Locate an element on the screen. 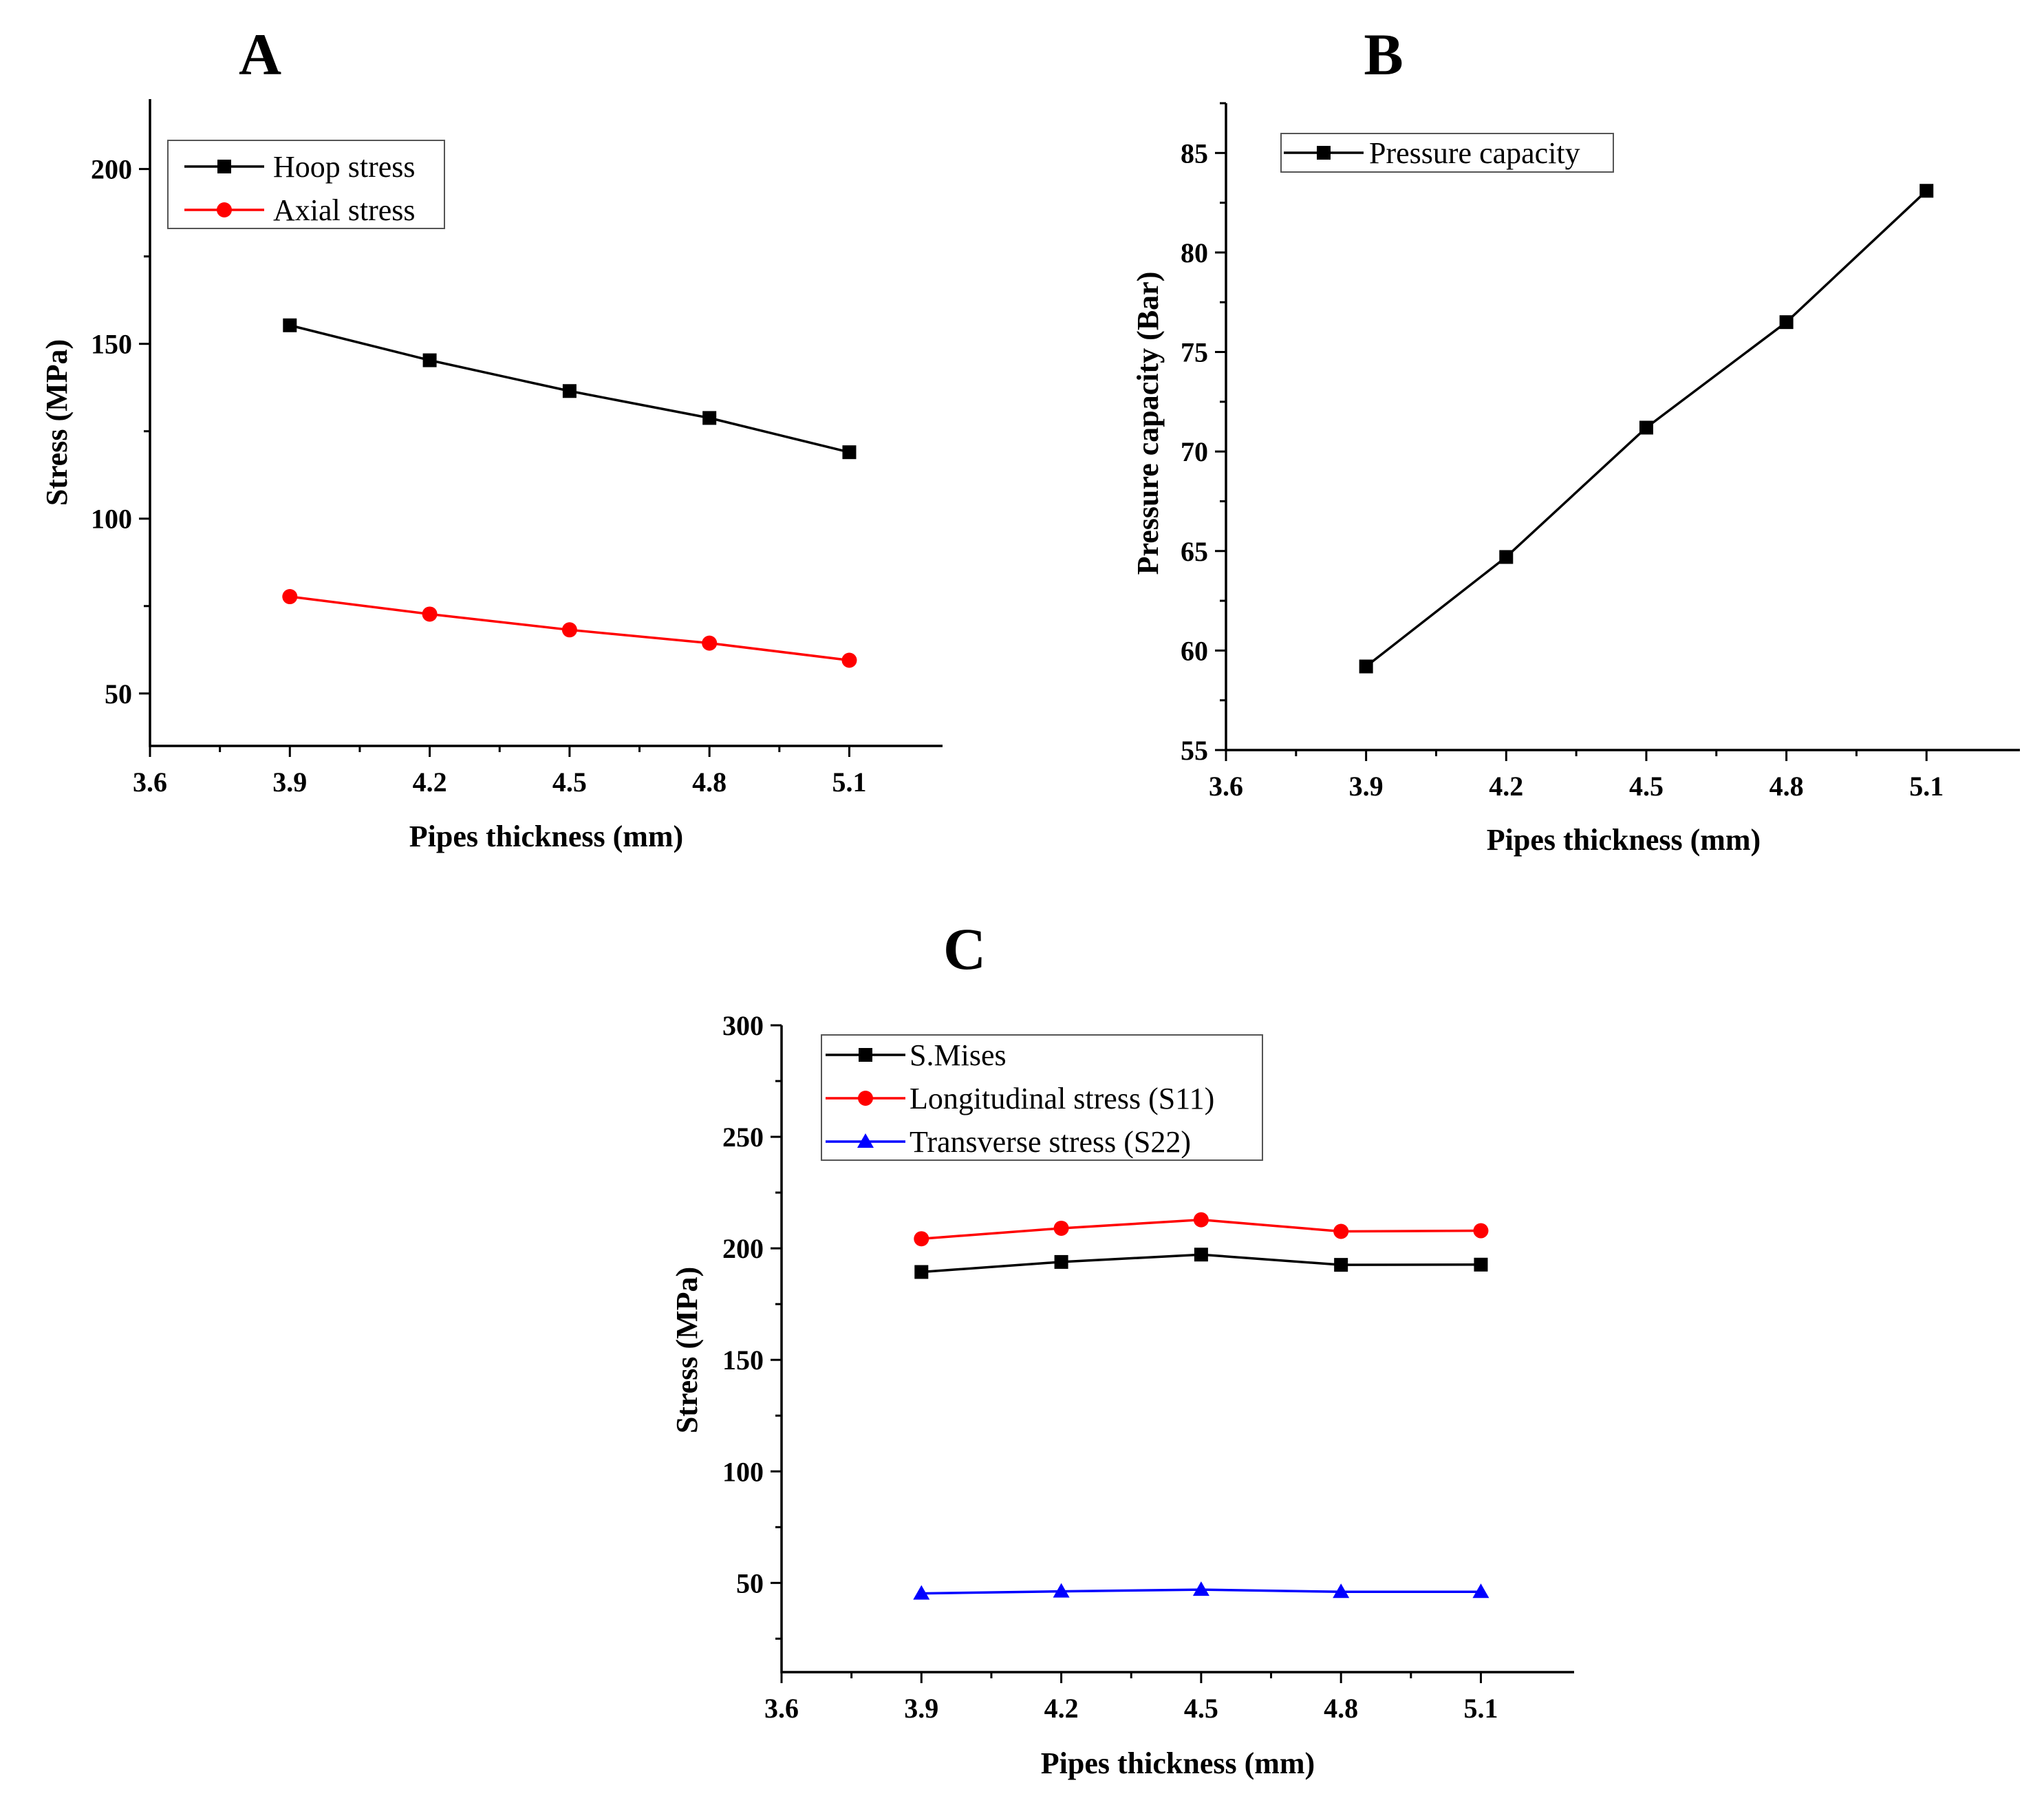 Image resolution: width=2044 pixels, height=1807 pixels. legend-label-transverse-stress: Transverse stress (S22) is located at coordinates (1050, 1142).